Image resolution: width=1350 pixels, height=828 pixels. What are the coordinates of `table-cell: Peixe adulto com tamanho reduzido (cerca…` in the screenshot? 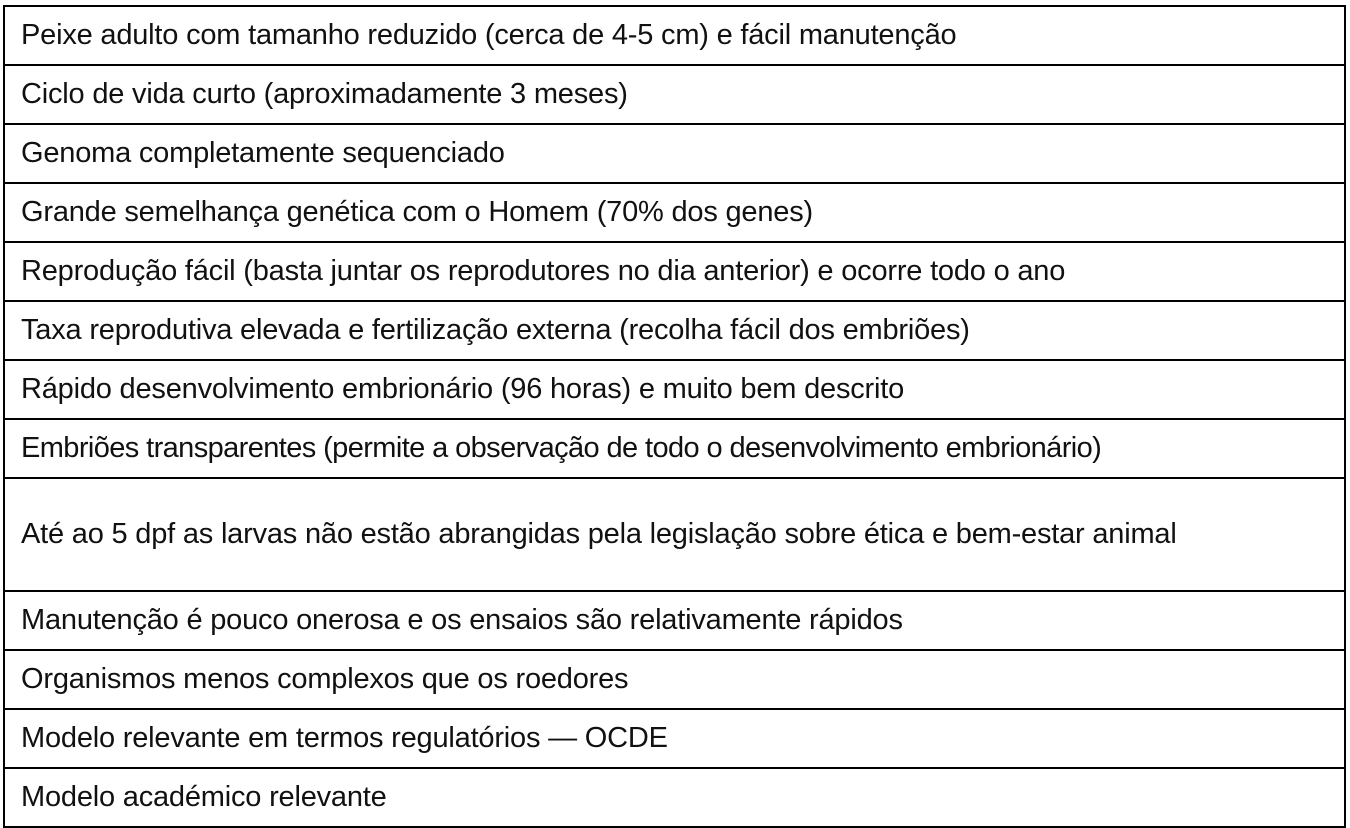 It's located at (674, 35).